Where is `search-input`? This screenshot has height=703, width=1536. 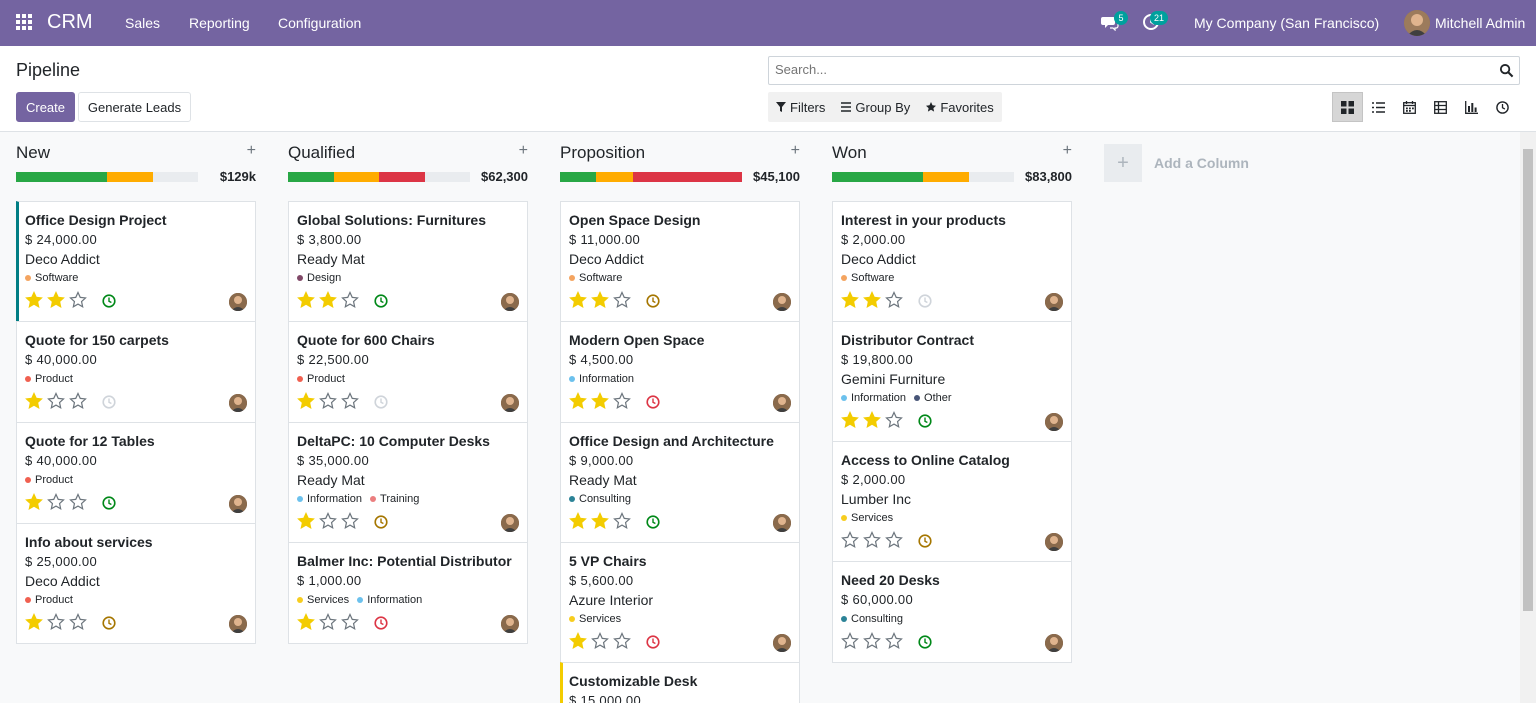
search-input is located at coordinates (1125, 69).